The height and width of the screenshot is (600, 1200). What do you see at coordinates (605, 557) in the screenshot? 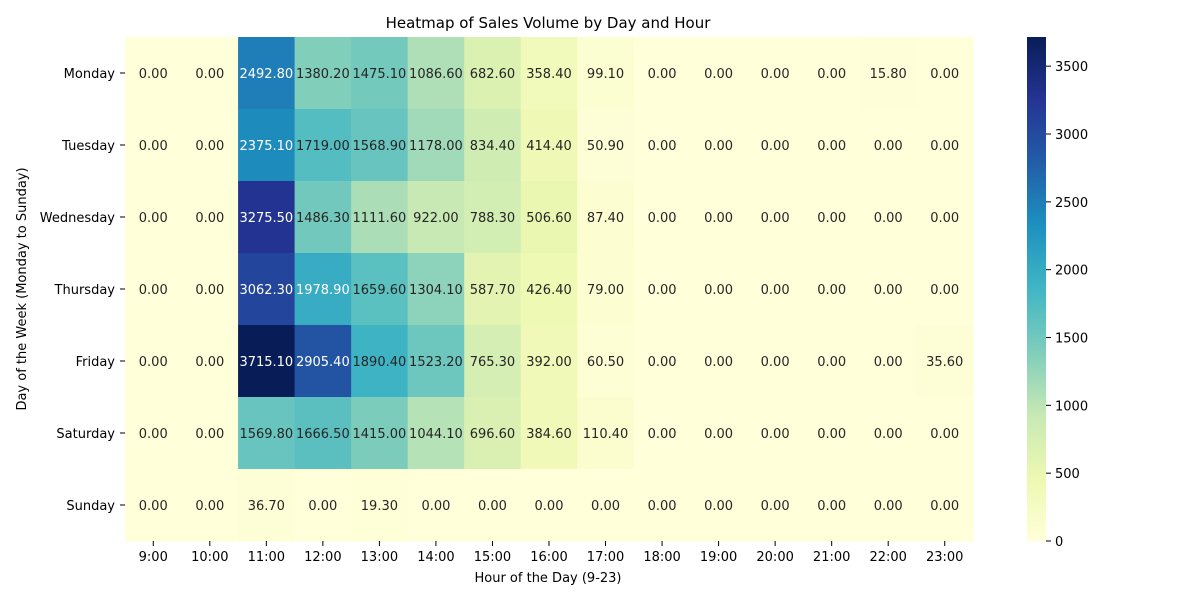
I see `x-tick-label: 17:00` at bounding box center [605, 557].